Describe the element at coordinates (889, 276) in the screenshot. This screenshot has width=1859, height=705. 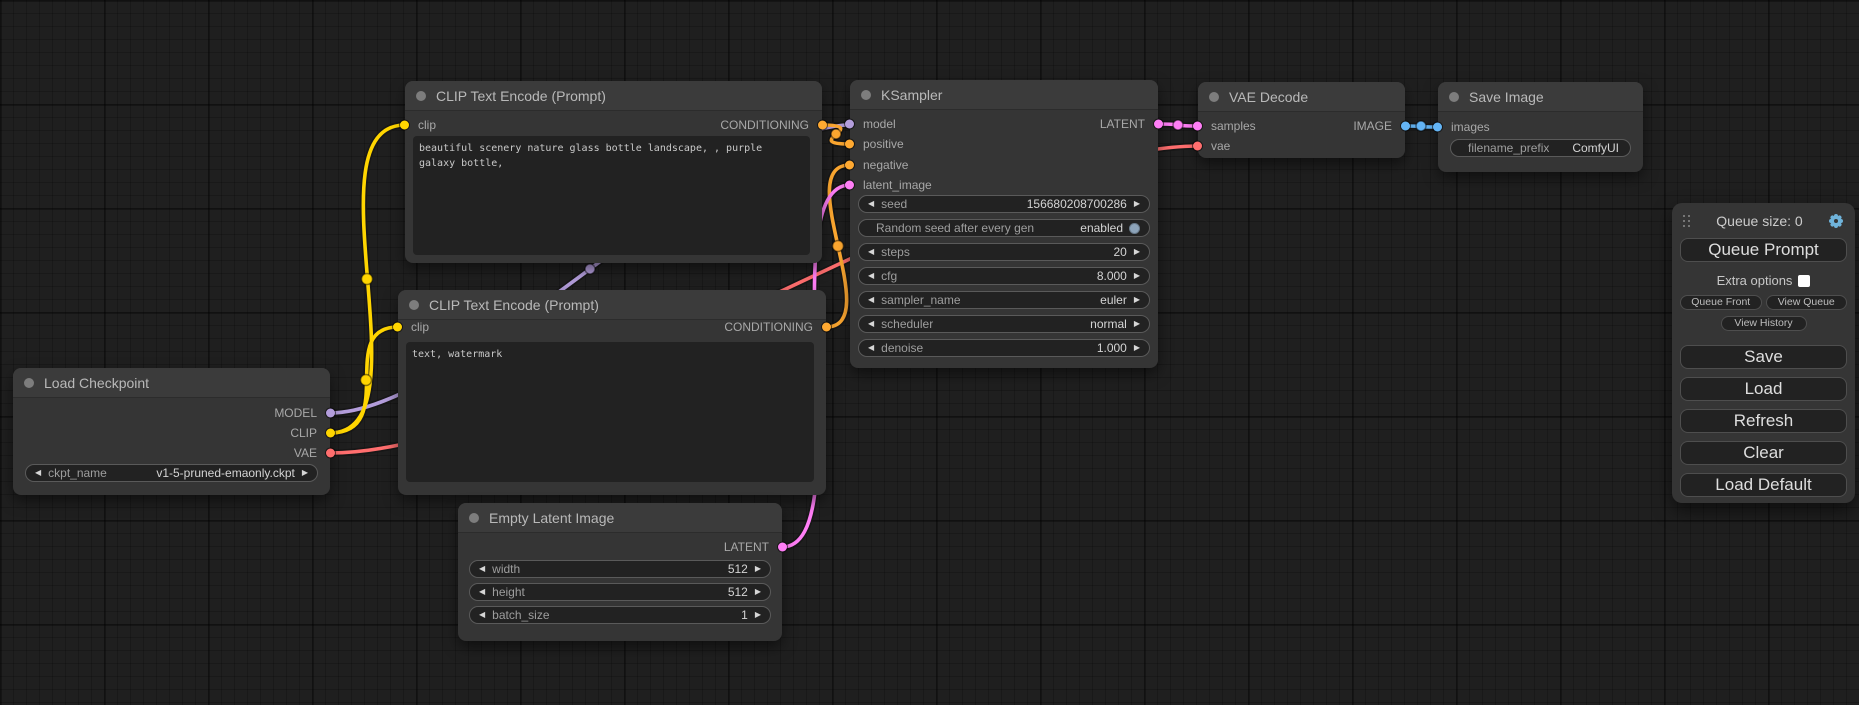
I see `widget-label: cfg` at that location.